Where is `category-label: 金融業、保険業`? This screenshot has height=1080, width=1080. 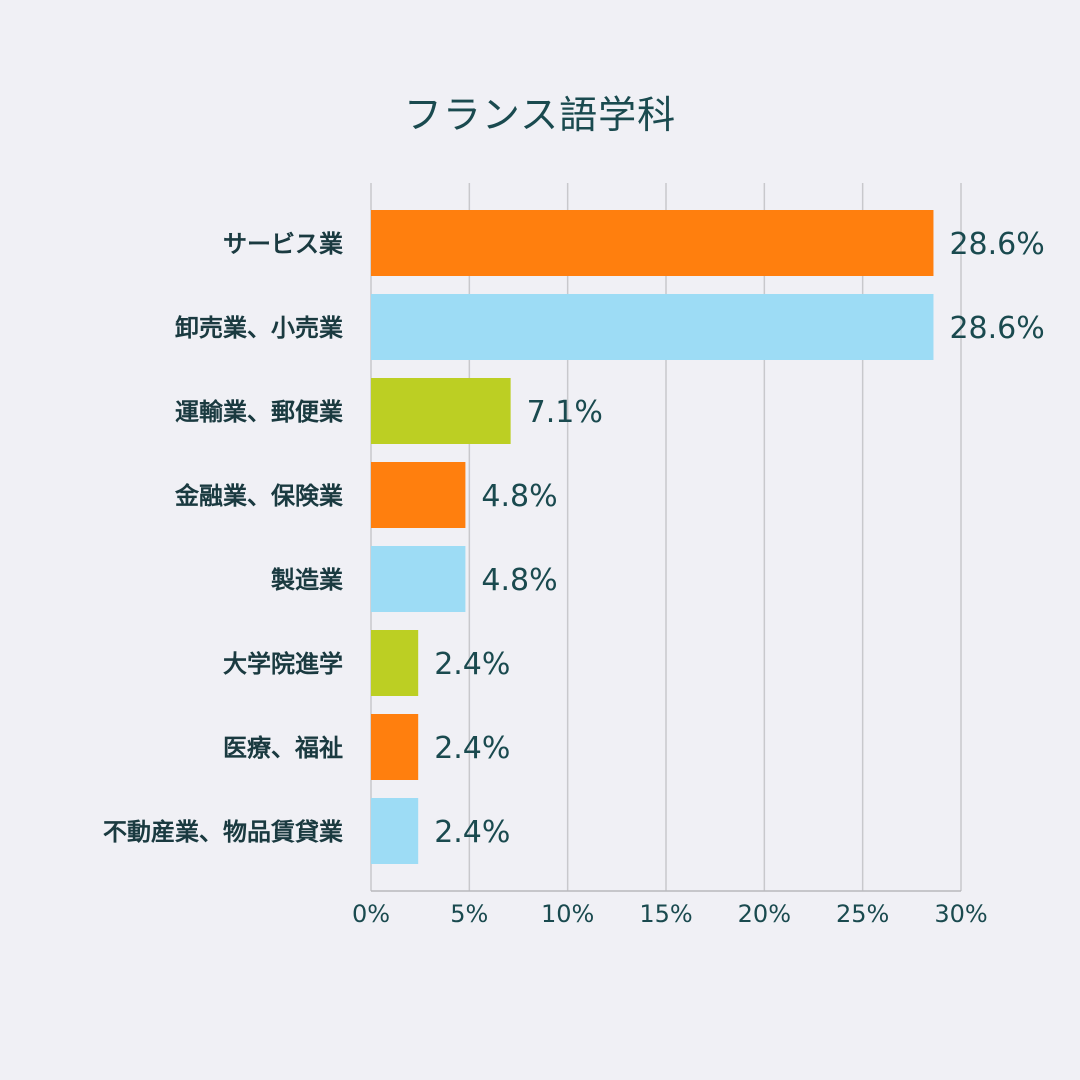 category-label: 金融業、保険業 is located at coordinates (258, 496).